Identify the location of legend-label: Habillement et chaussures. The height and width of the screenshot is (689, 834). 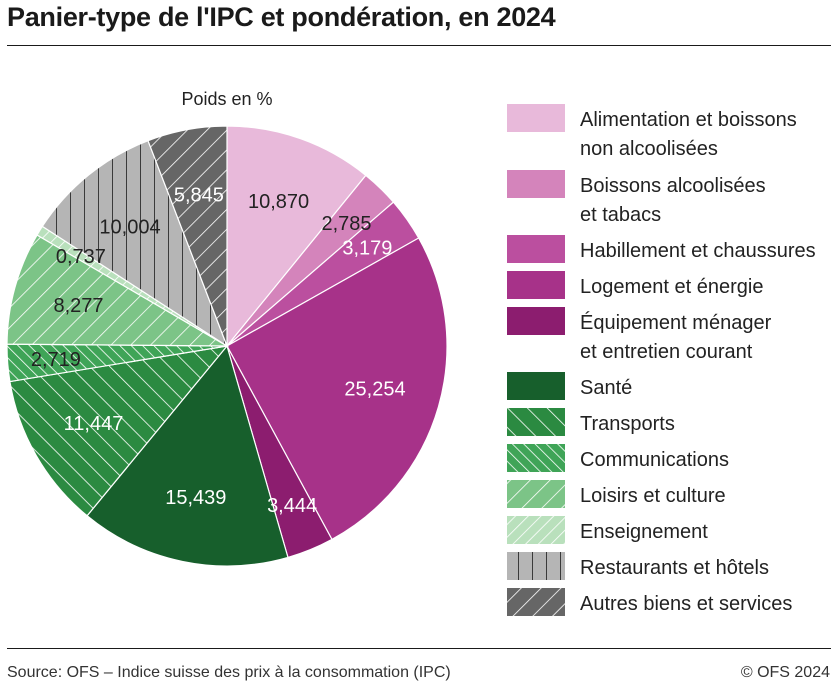
(698, 251).